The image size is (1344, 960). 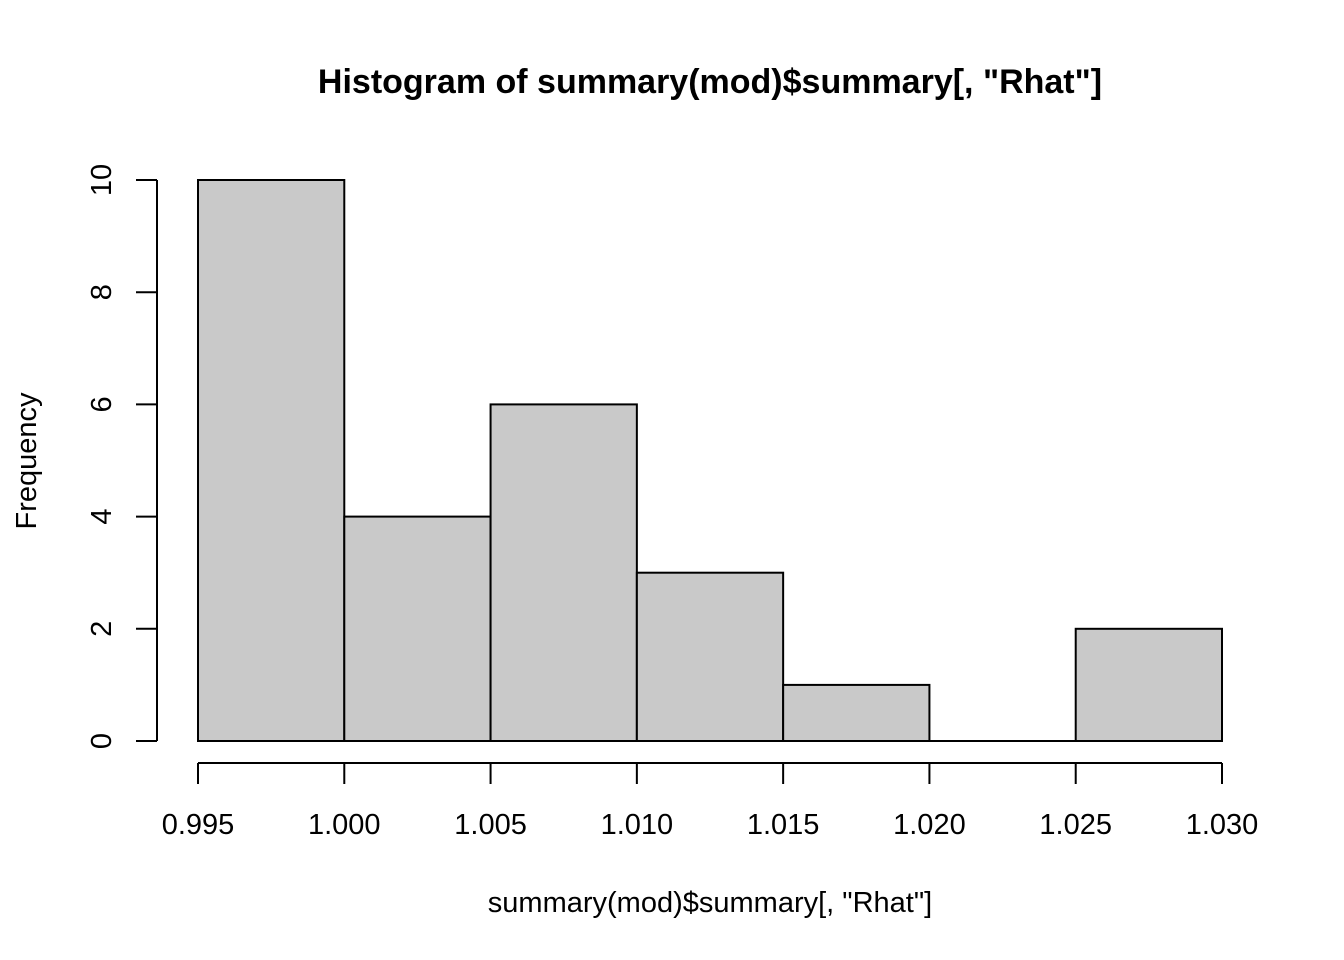 I want to click on y-tick-label: 4, so click(x=102, y=517).